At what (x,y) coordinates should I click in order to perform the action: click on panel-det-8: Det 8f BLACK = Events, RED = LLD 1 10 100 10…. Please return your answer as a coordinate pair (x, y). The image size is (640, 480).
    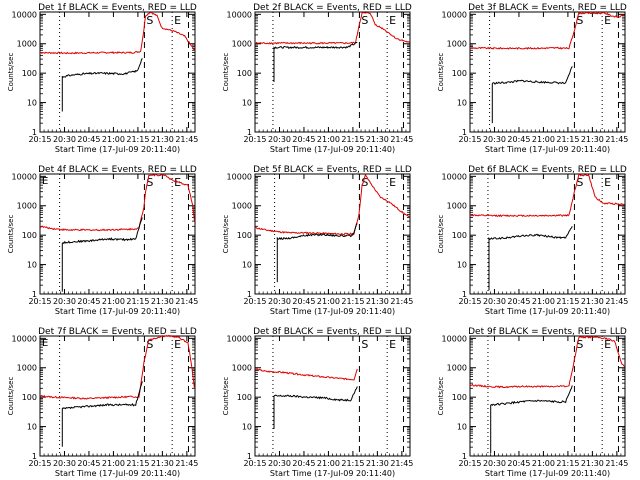
    Looking at the image, I should click on (317, 402).